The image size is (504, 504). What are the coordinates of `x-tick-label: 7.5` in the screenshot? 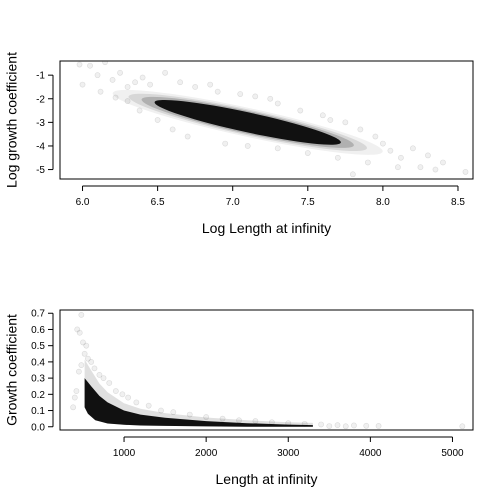 It's located at (308, 202).